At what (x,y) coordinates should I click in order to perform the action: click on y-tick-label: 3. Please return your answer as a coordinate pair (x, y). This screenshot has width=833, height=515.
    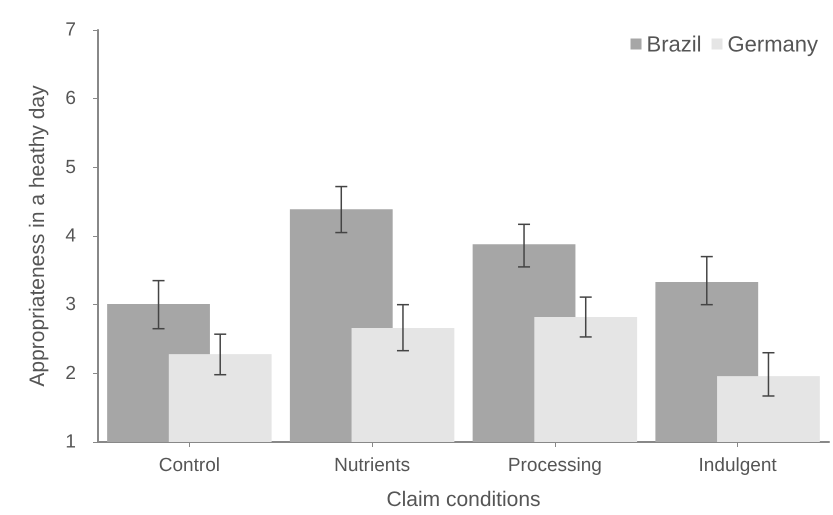
    Looking at the image, I should click on (70, 305).